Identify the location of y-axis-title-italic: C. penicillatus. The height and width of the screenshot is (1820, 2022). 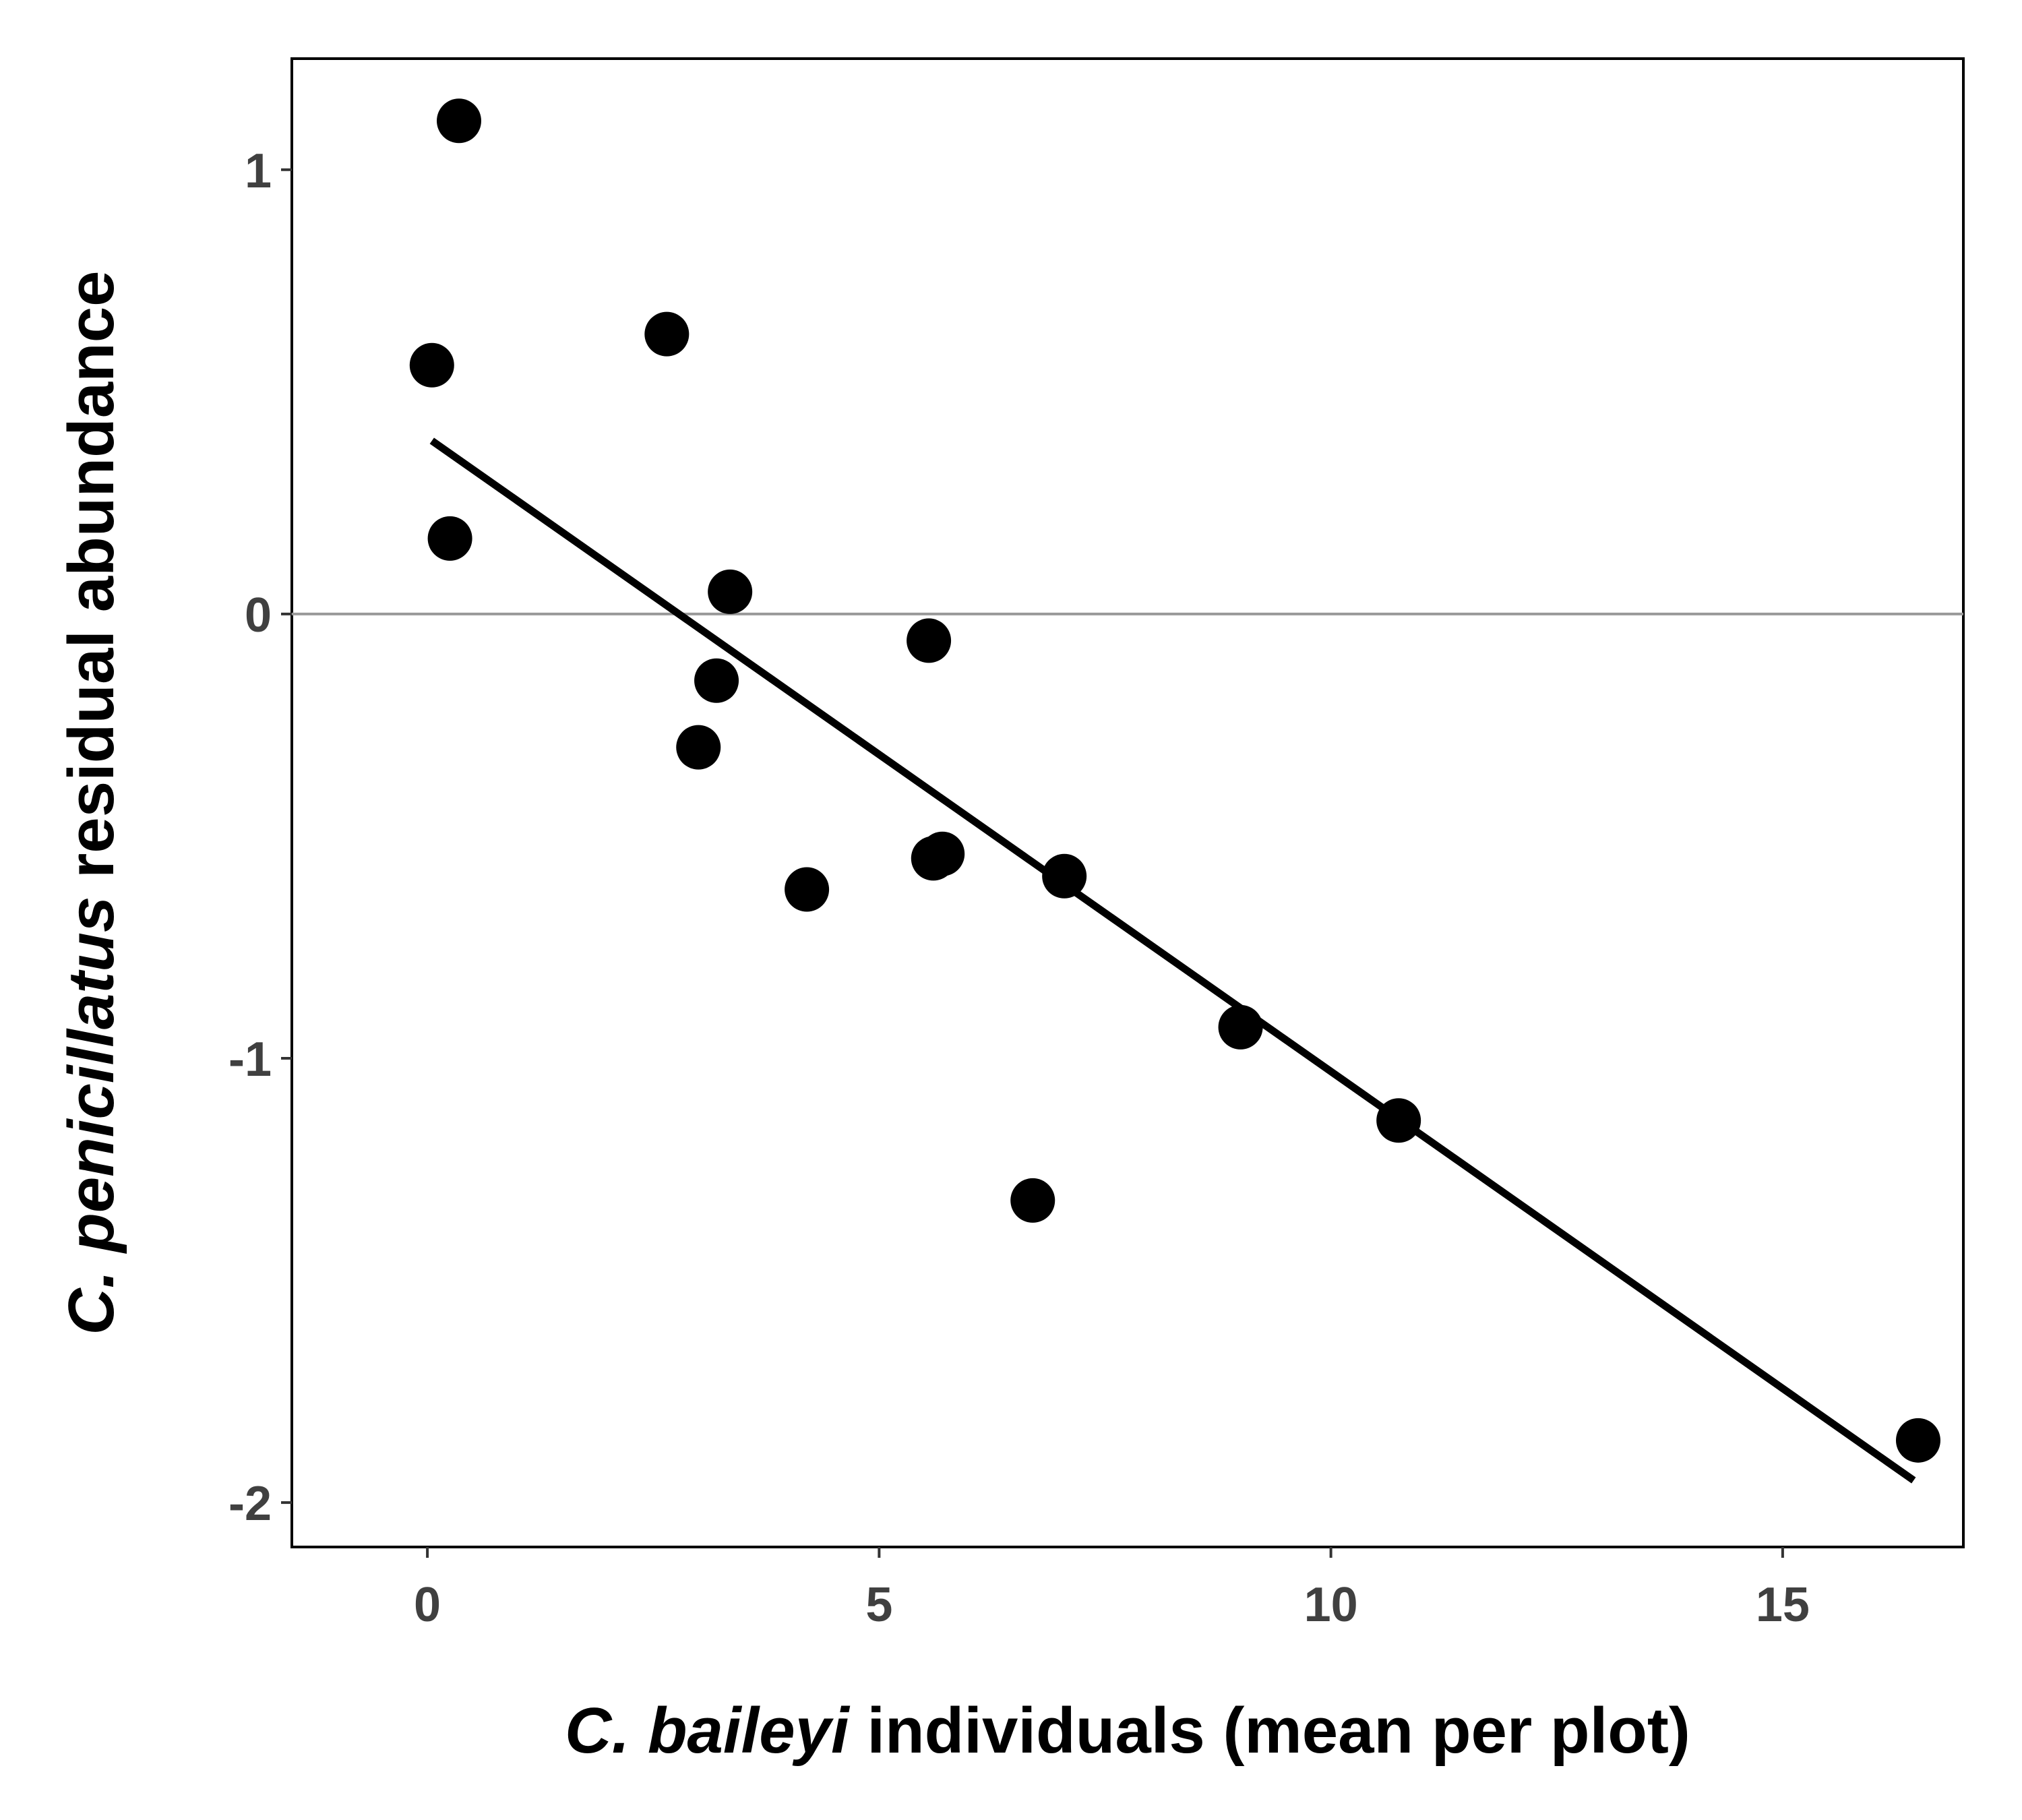
(91, 1116).